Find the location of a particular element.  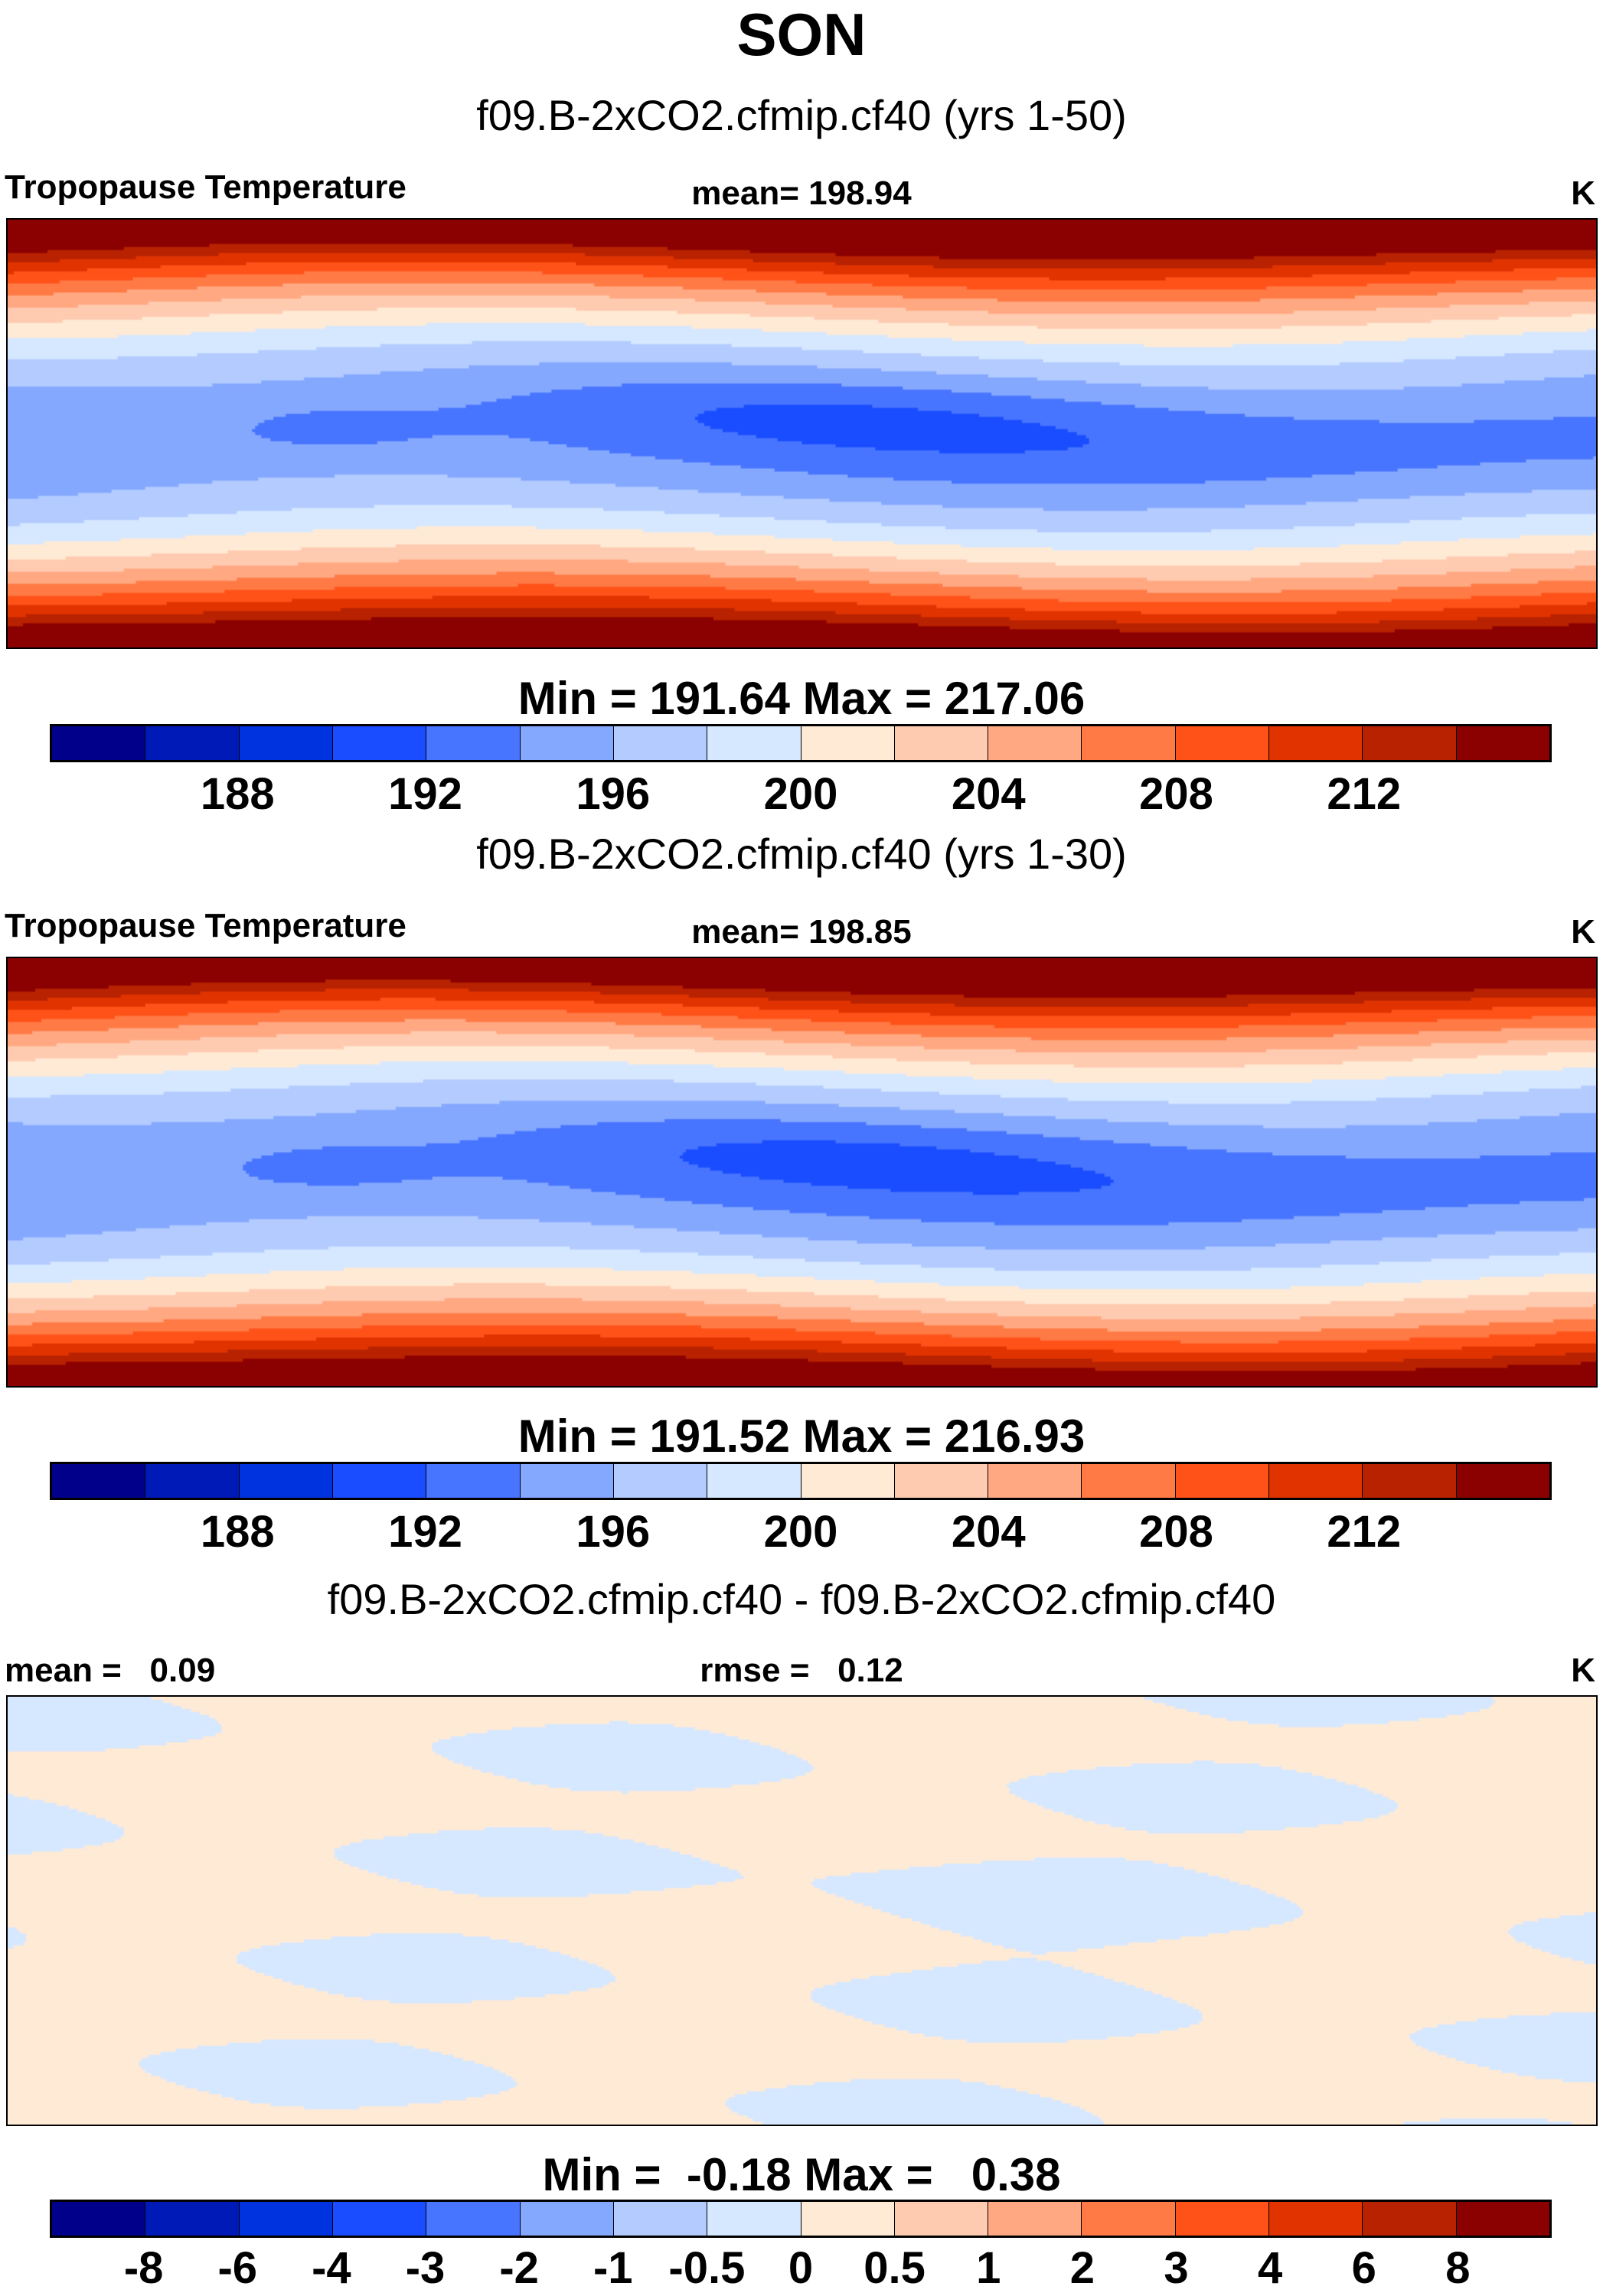

colorbar-tick-label: 2 is located at coordinates (1082, 2268).